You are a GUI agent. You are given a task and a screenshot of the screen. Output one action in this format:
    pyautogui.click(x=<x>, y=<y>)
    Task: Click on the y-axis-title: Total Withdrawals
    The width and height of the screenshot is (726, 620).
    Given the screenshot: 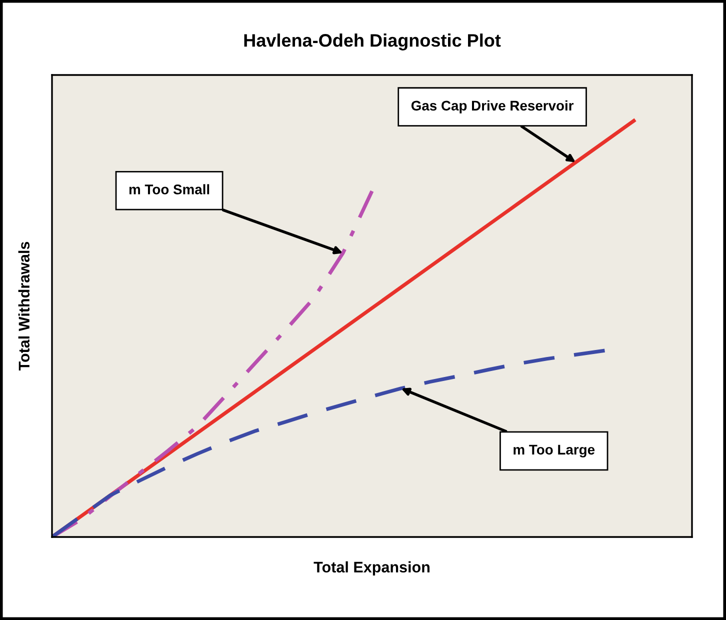 What is the action you would take?
    pyautogui.click(x=24, y=306)
    